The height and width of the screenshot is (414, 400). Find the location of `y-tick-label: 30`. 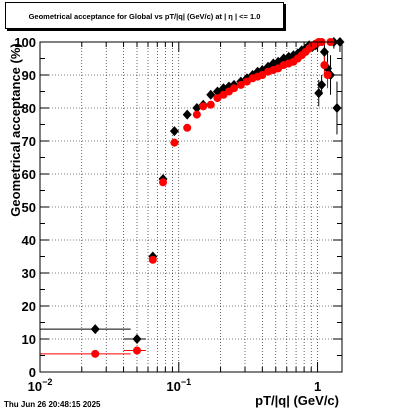

y-tick-label: 30 is located at coordinates (29, 273).